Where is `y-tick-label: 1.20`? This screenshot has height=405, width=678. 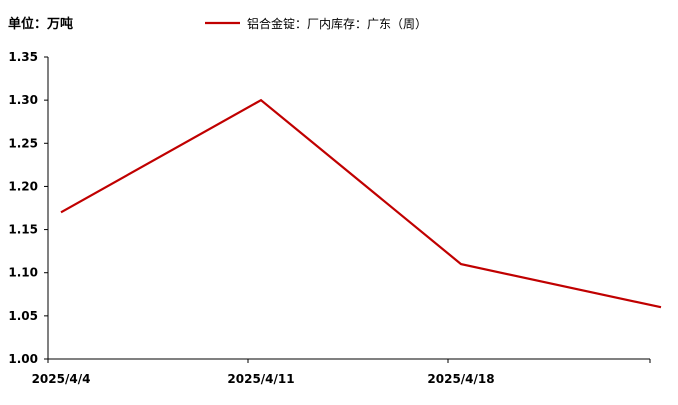 y-tick-label: 1.20 is located at coordinates (23, 186).